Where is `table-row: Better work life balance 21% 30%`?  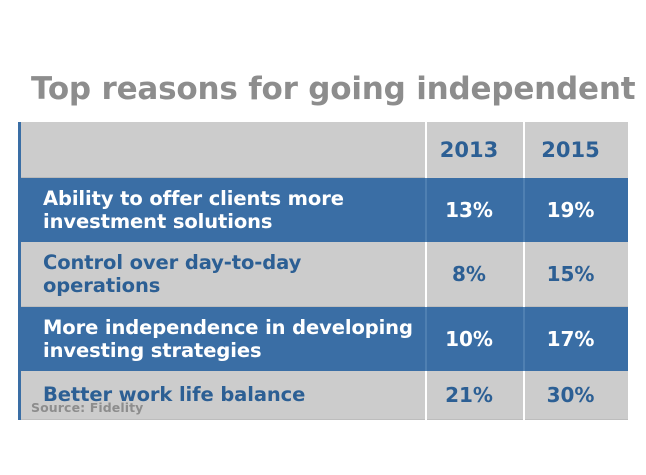
table-row: Better work life balance 21% 30% is located at coordinates (324, 395).